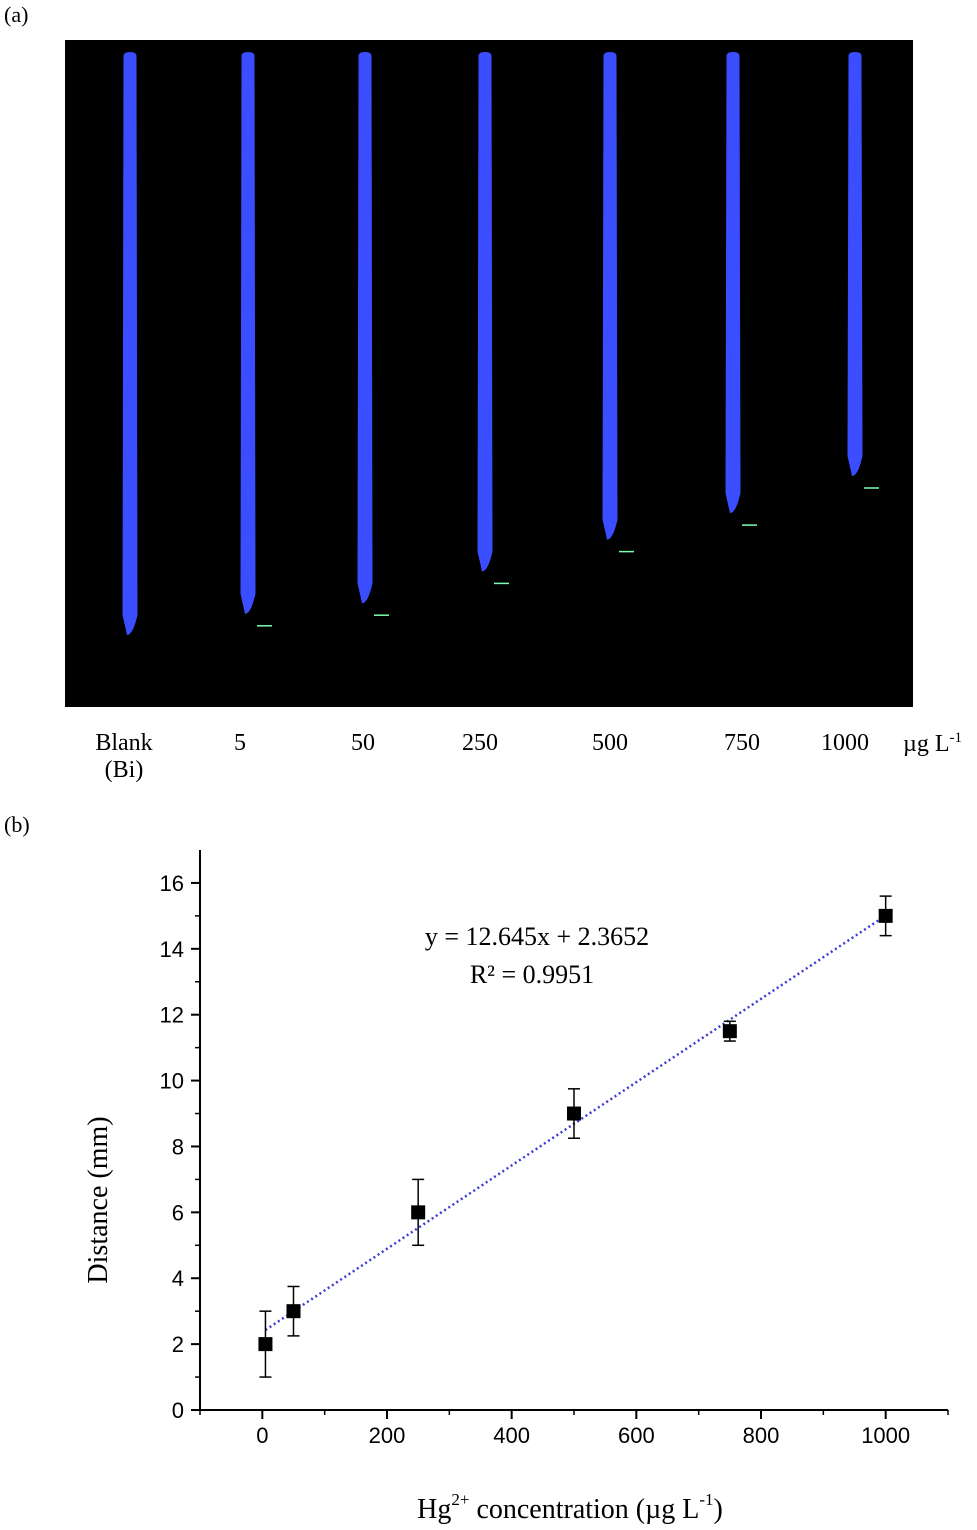 The height and width of the screenshot is (1530, 977). I want to click on x-tick-label: 400, so click(511, 1435).